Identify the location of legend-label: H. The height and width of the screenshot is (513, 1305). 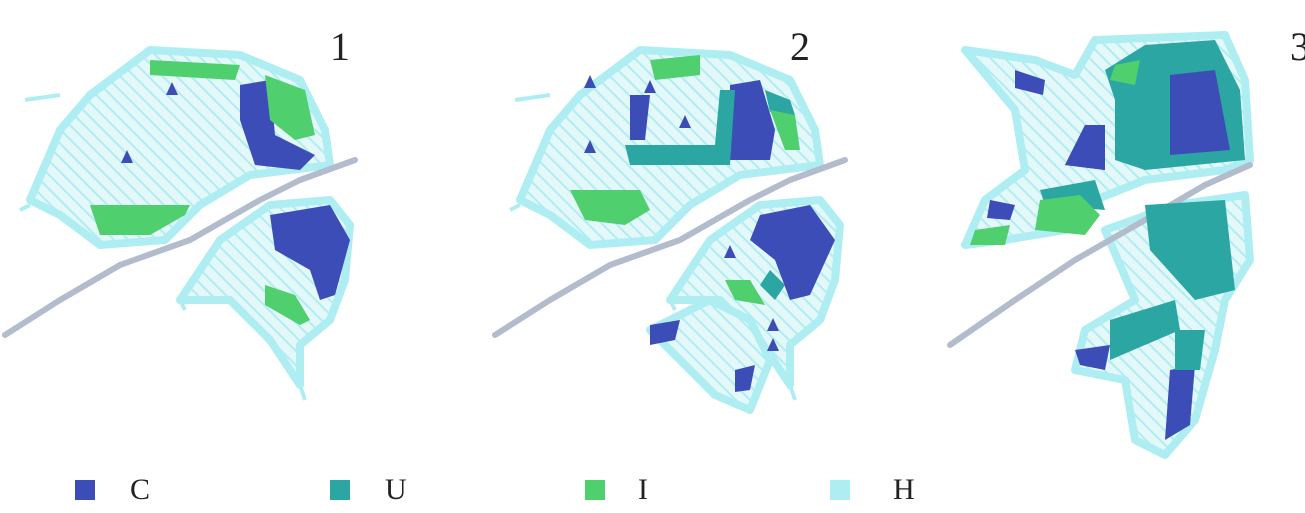
(904, 489).